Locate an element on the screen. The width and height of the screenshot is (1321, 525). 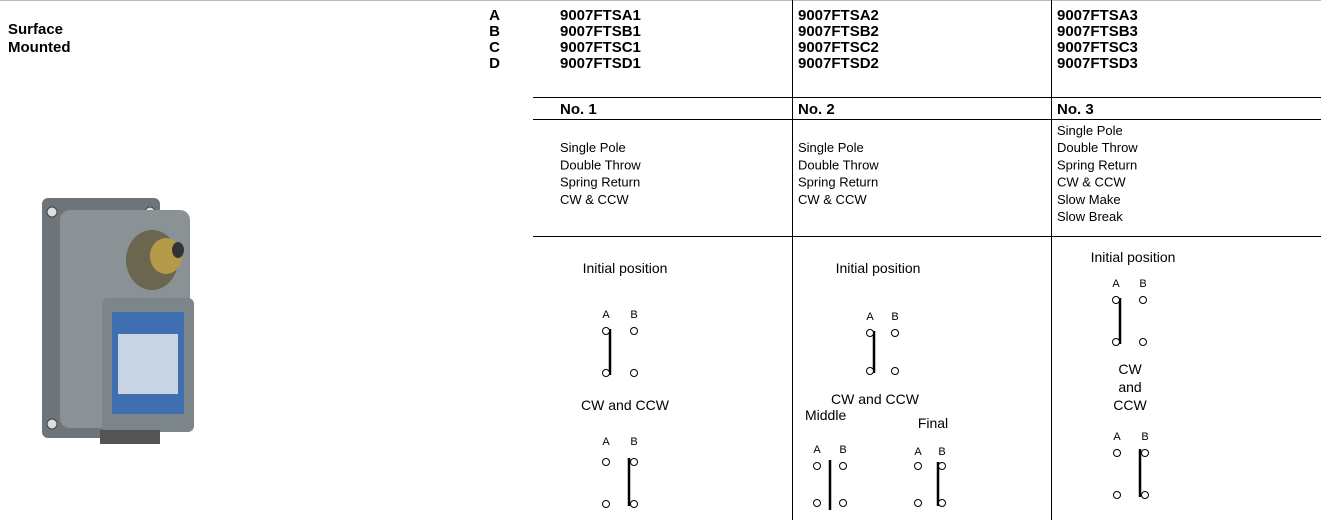
row-letter: A is located at coordinates (494, 15).